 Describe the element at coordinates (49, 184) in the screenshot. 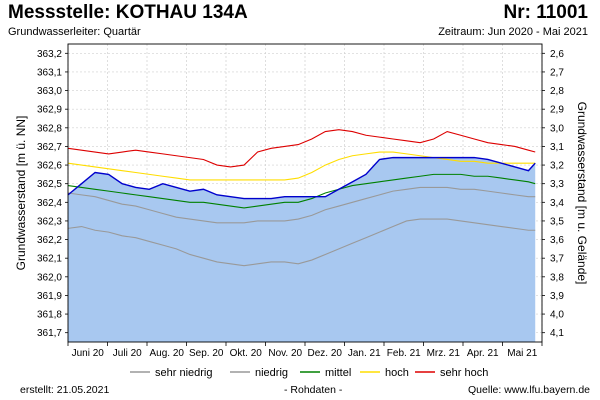

I see `y-tick-label: 362,5` at that location.